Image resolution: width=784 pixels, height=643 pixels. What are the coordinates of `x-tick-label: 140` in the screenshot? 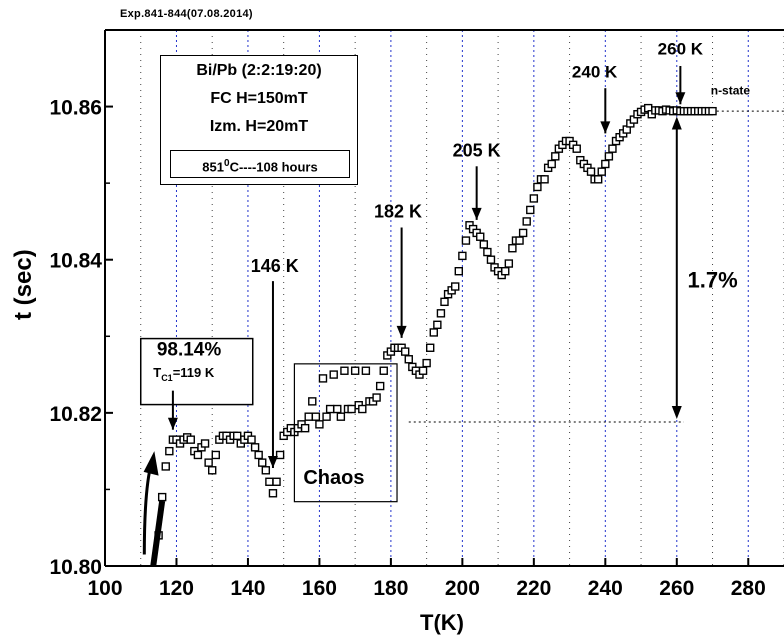 It's located at (247, 588).